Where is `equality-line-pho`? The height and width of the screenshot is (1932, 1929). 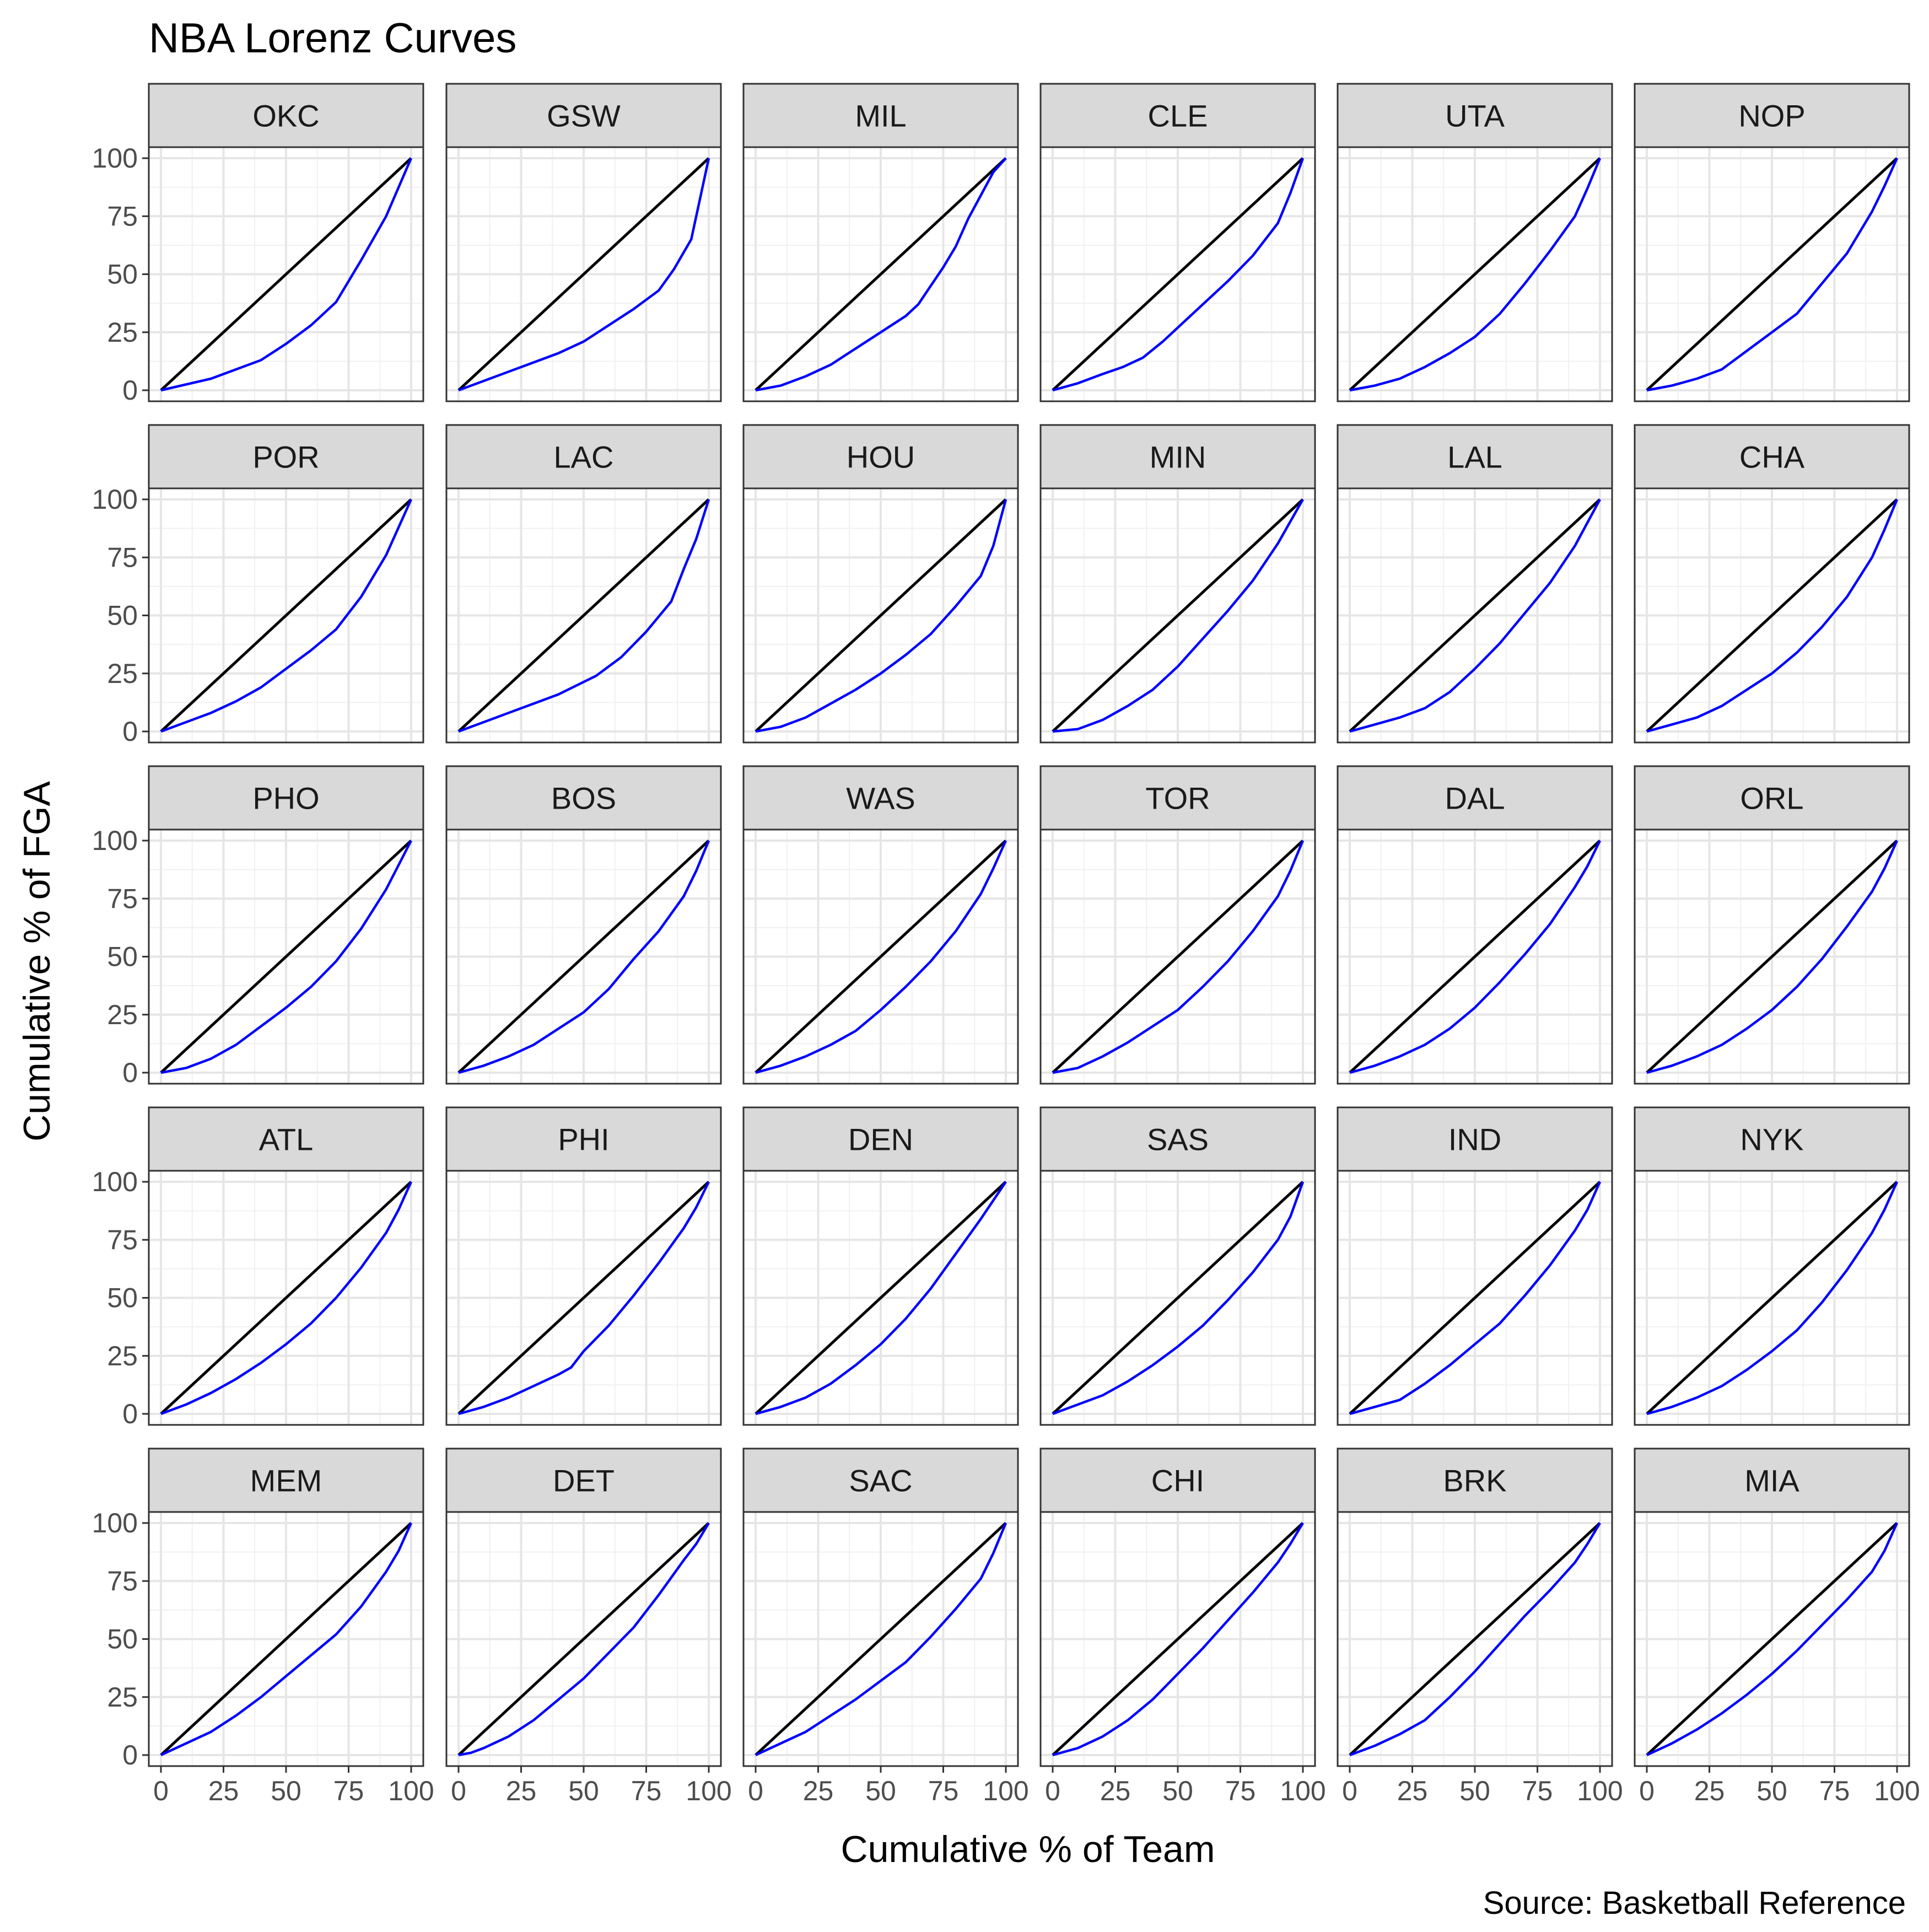
equality-line-pho is located at coordinates (286, 956).